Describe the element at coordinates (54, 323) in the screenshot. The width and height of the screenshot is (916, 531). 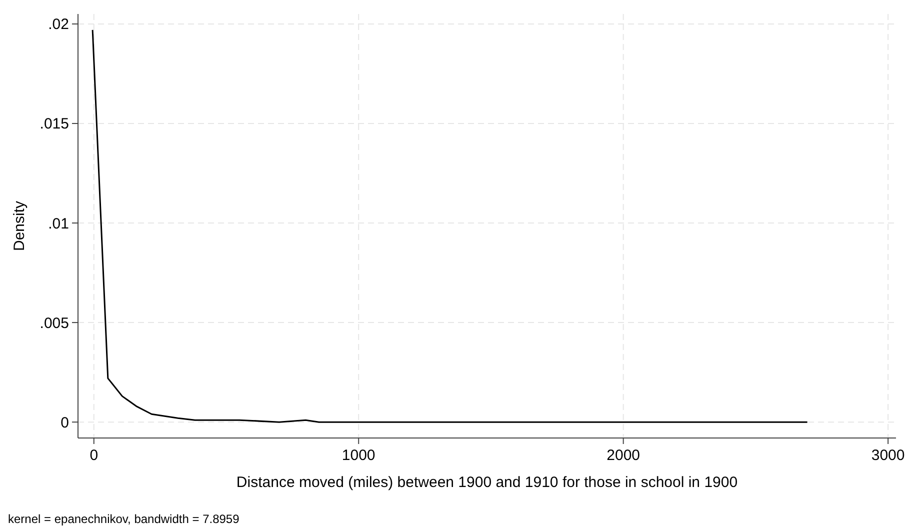
I see `y-tick-label: .005` at that location.